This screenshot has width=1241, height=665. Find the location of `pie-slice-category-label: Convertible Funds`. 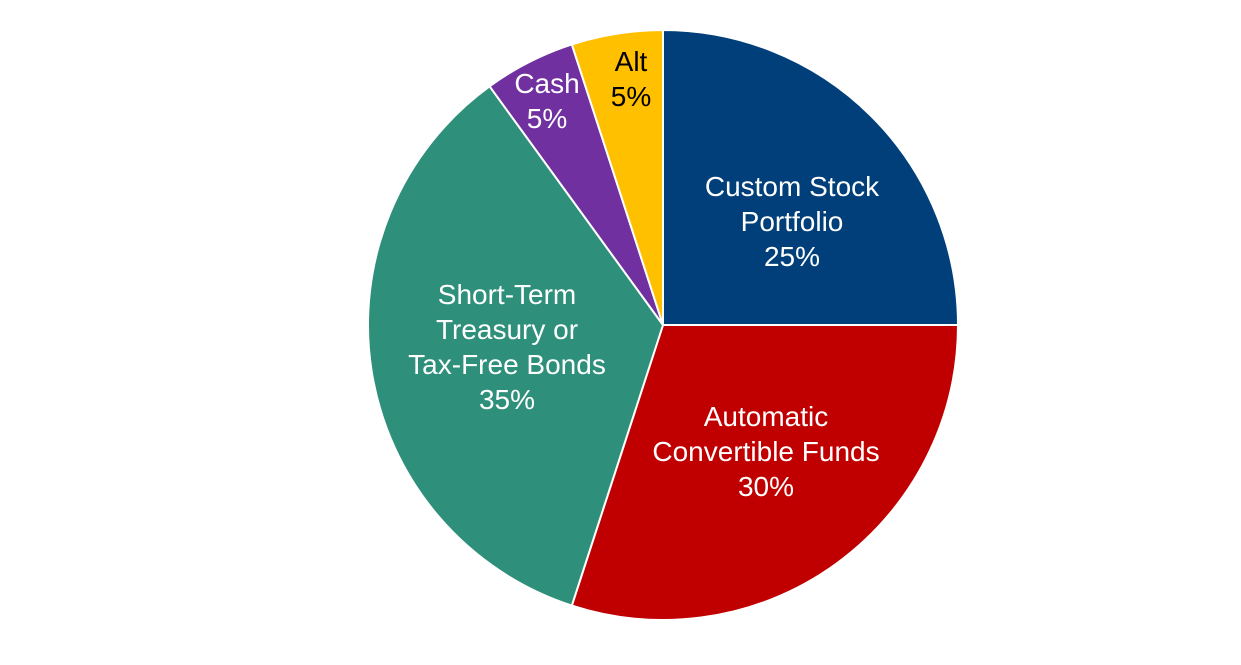

pie-slice-category-label: Convertible Funds is located at coordinates (765, 451).